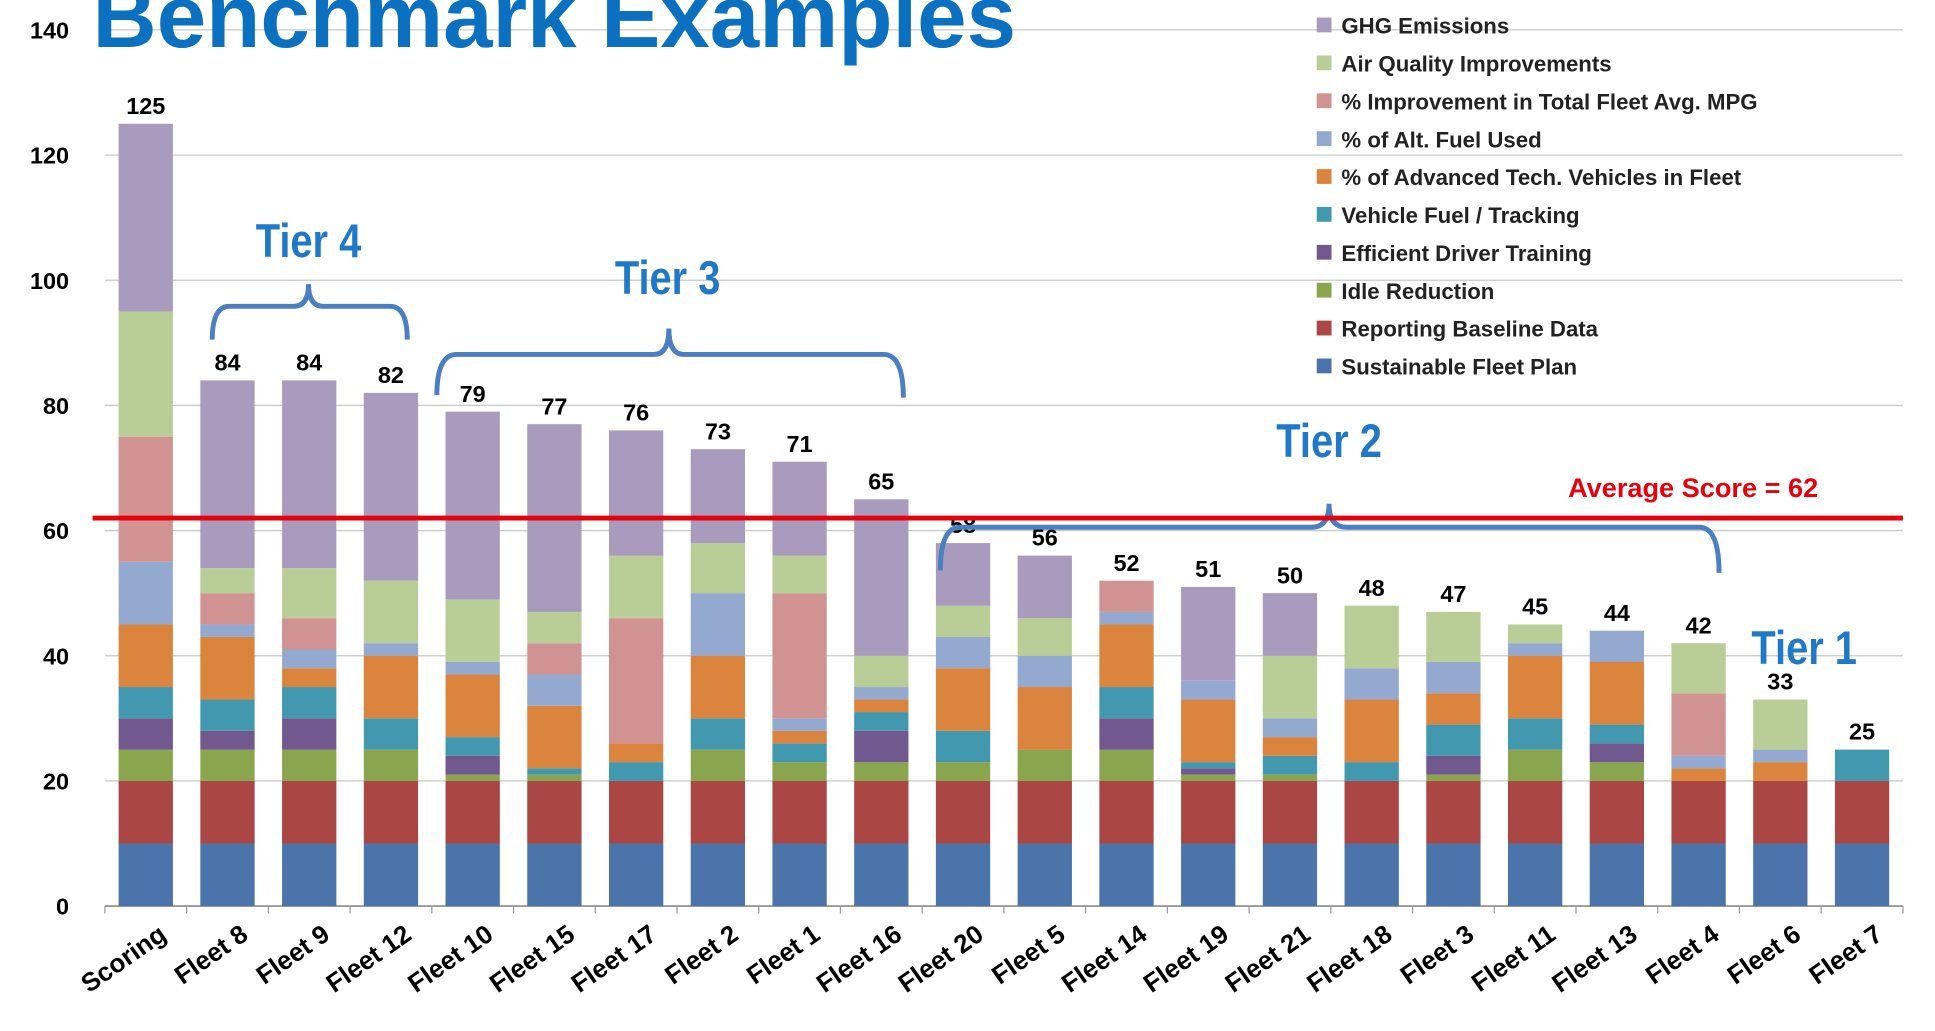 This screenshot has height=1031, width=1935. Describe the element at coordinates (1476, 63) in the screenshot. I see `legend-label: Air Quality Improvements` at that location.